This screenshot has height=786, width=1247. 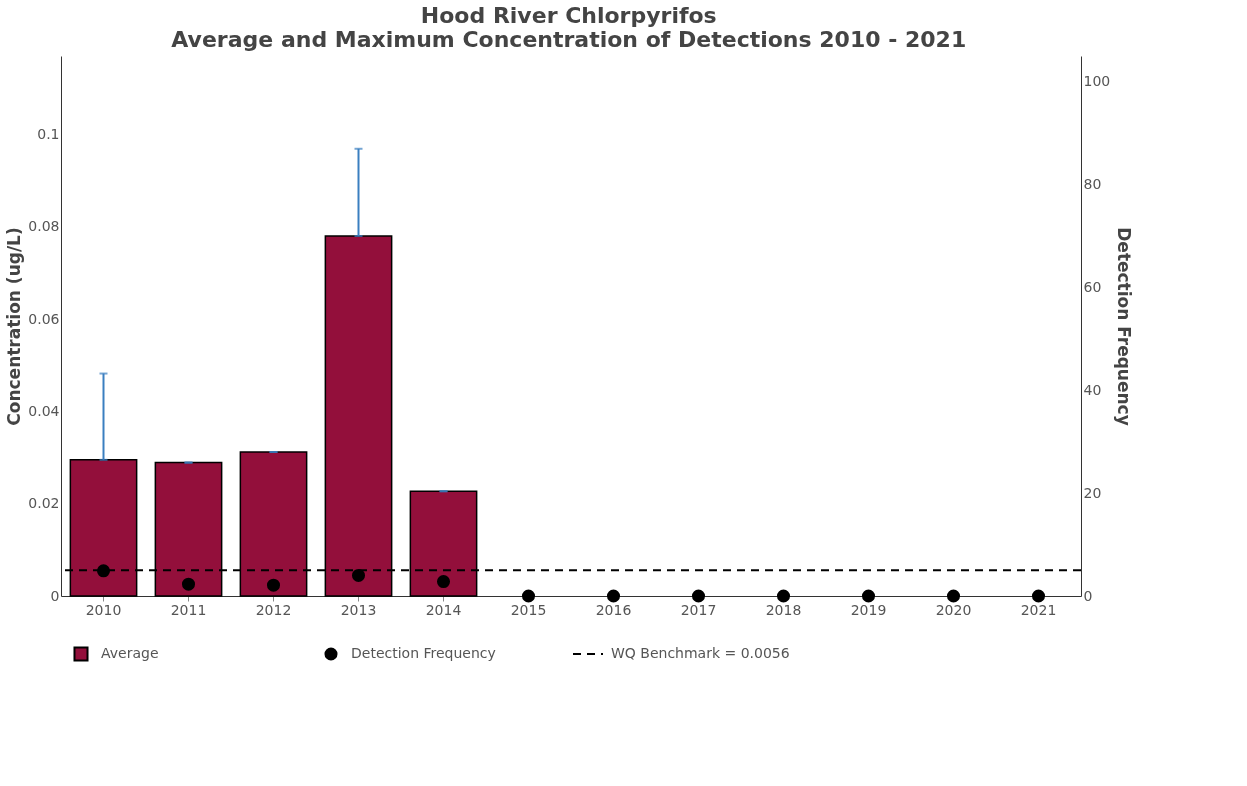 I want to click on x-tick-label: 2010, so click(x=103, y=609).